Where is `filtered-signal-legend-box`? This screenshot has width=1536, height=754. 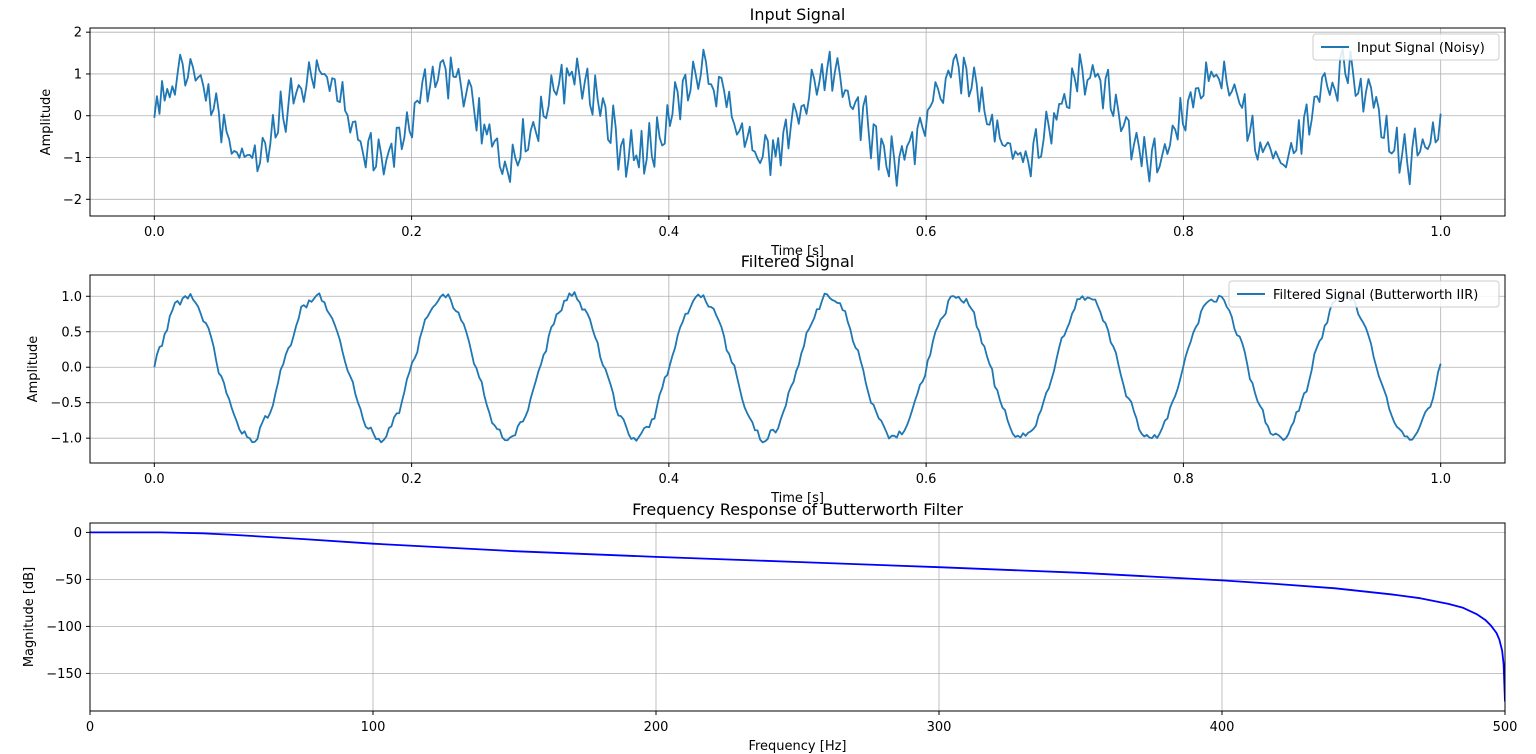
filtered-signal-legend-box is located at coordinates (1364, 294).